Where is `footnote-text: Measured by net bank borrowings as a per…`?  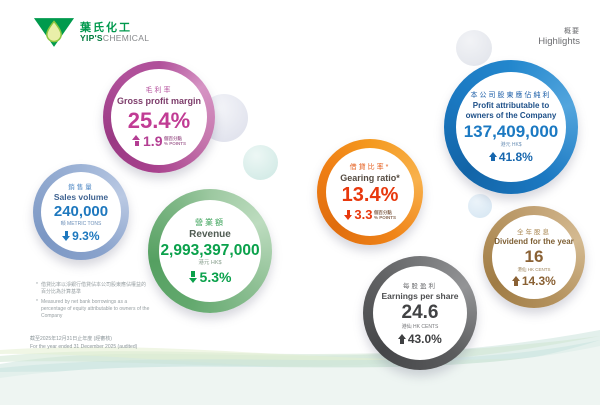 footnote-text: Measured by net bank borrowings as a per… is located at coordinates (95, 309).